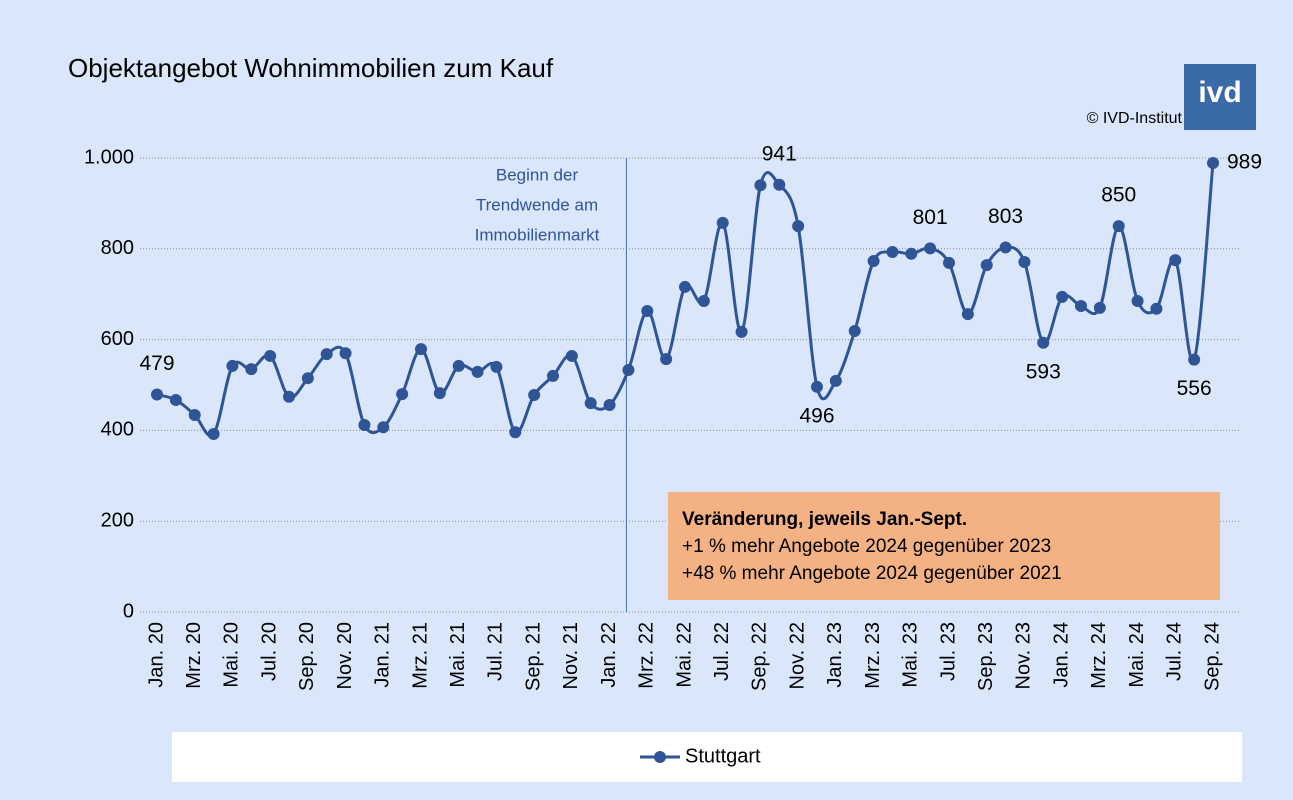  Describe the element at coordinates (722, 651) in the screenshot. I see `x-tick-label: Jul. 22` at that location.